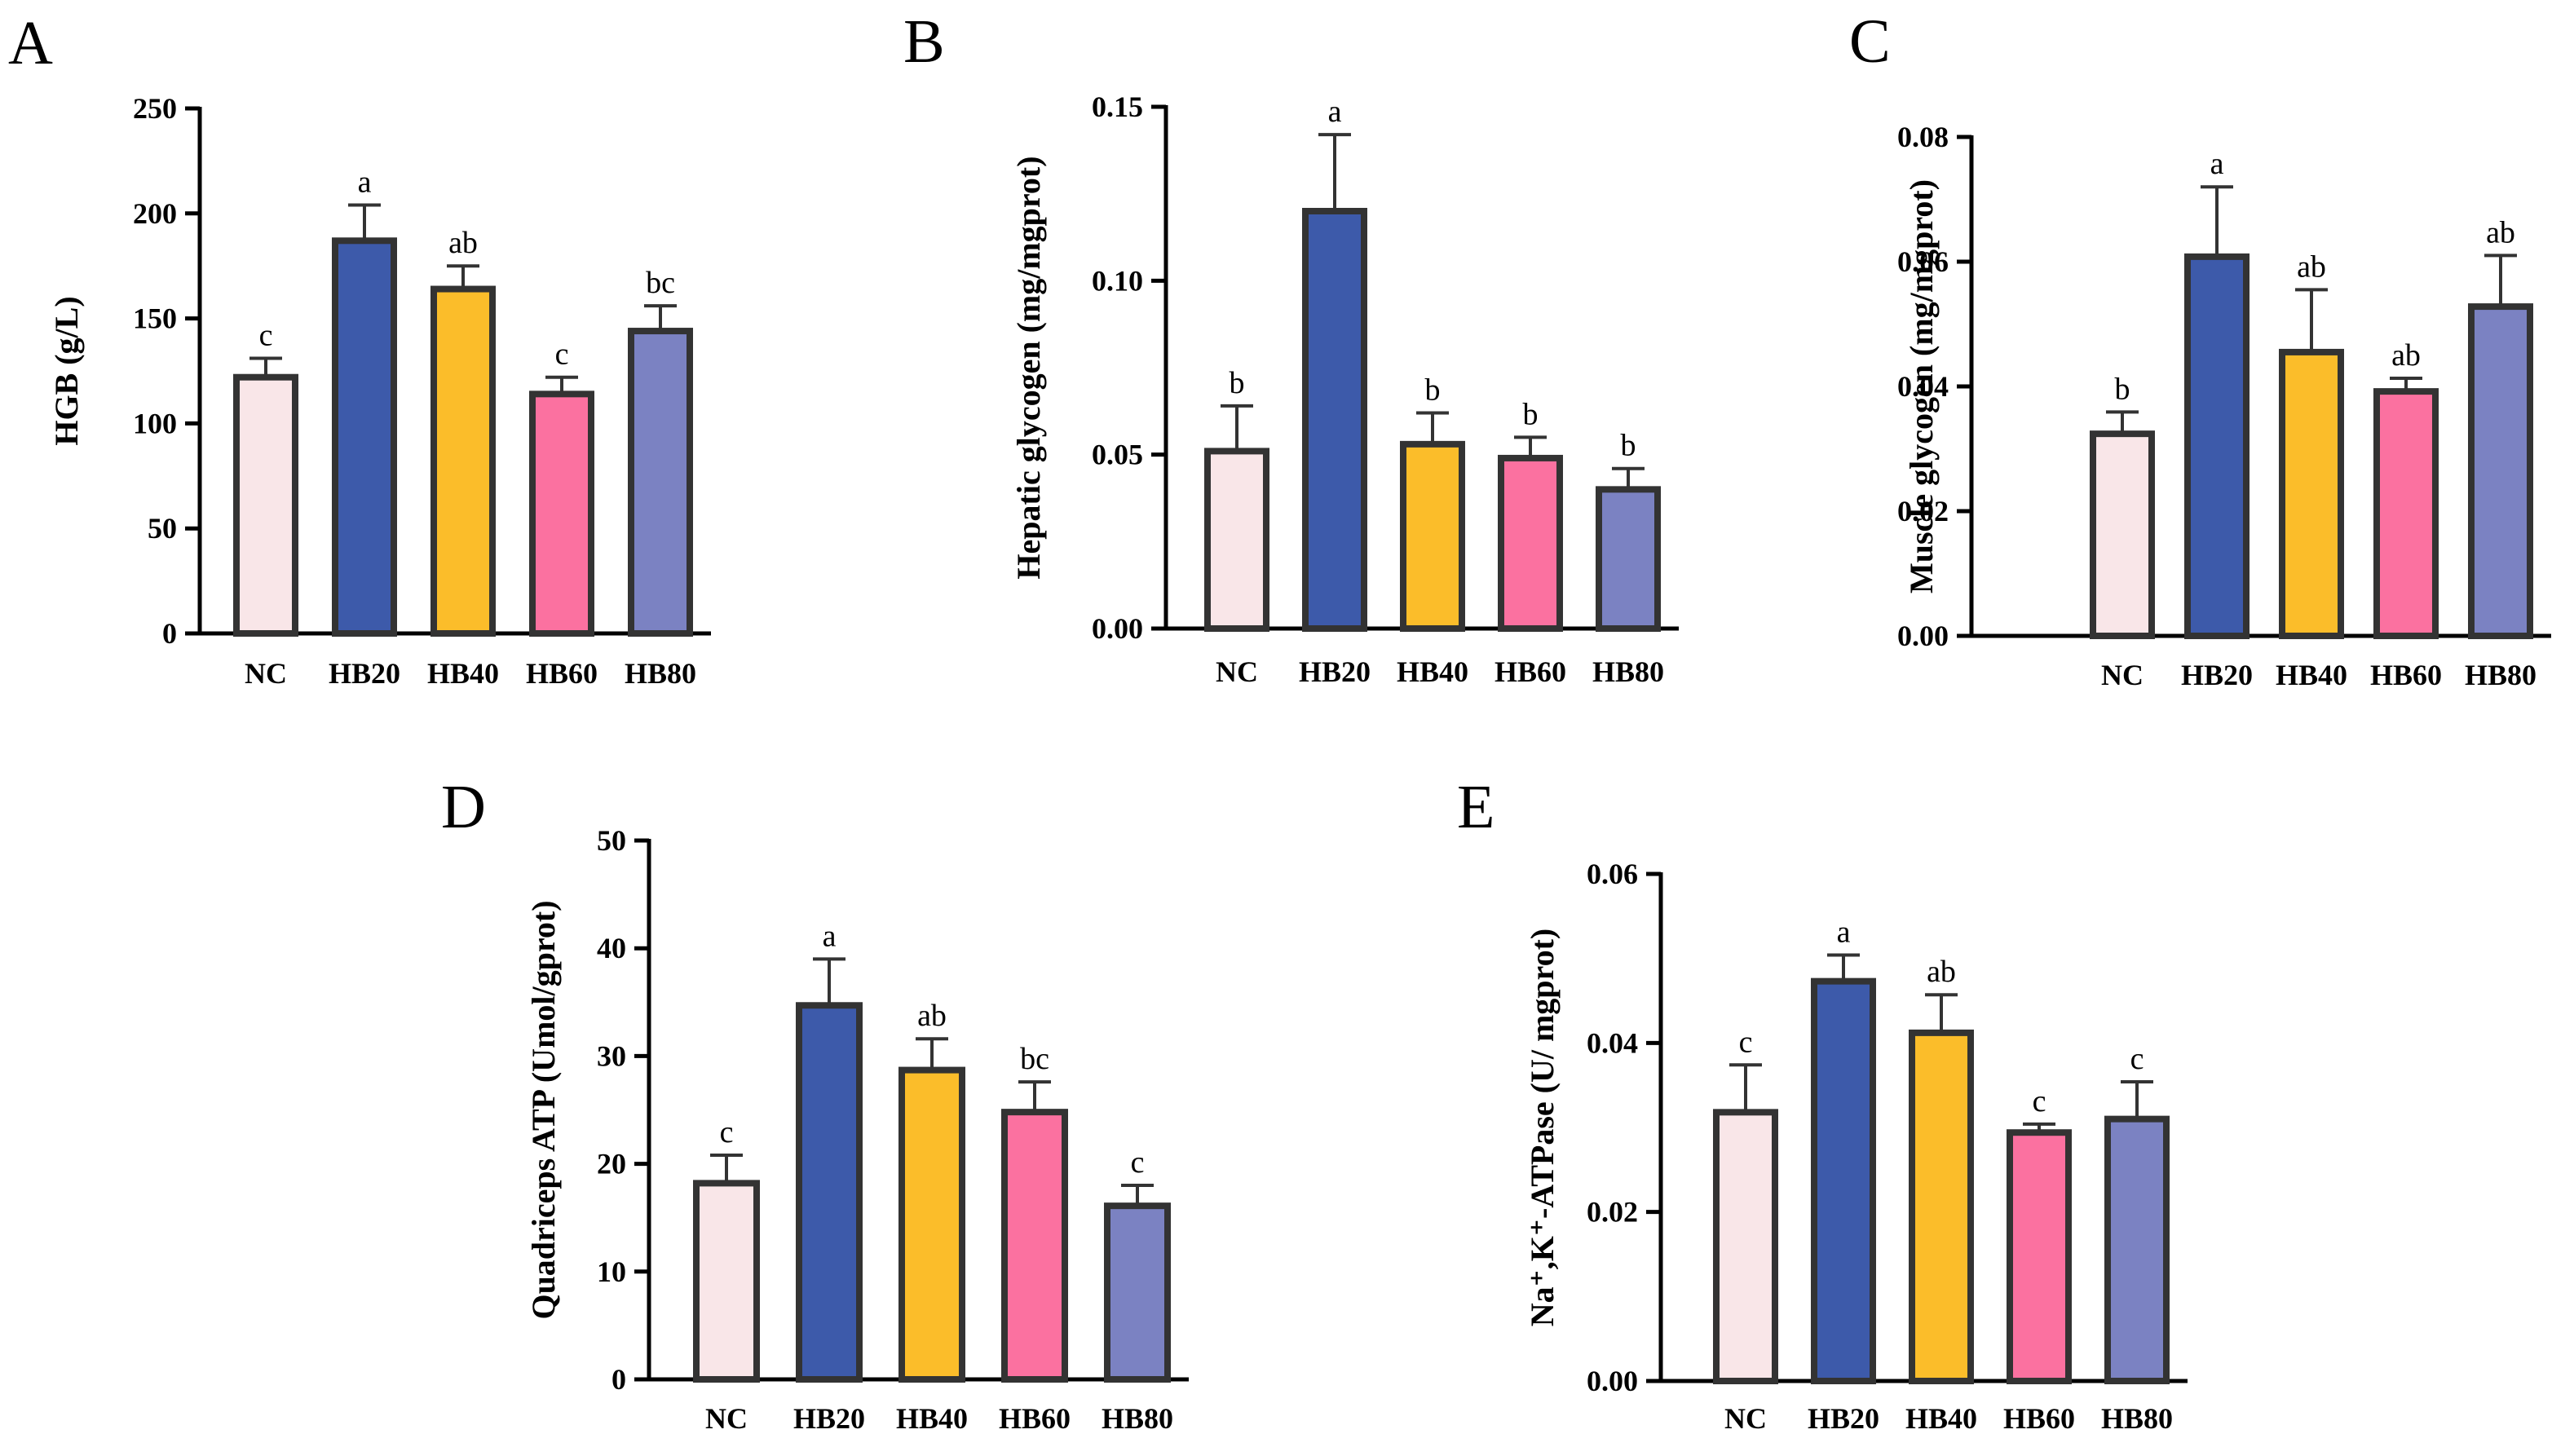 Image resolution: width=2574 pixels, height=1456 pixels. What do you see at coordinates (463, 807) in the screenshot?
I see `panel-letter: D` at bounding box center [463, 807].